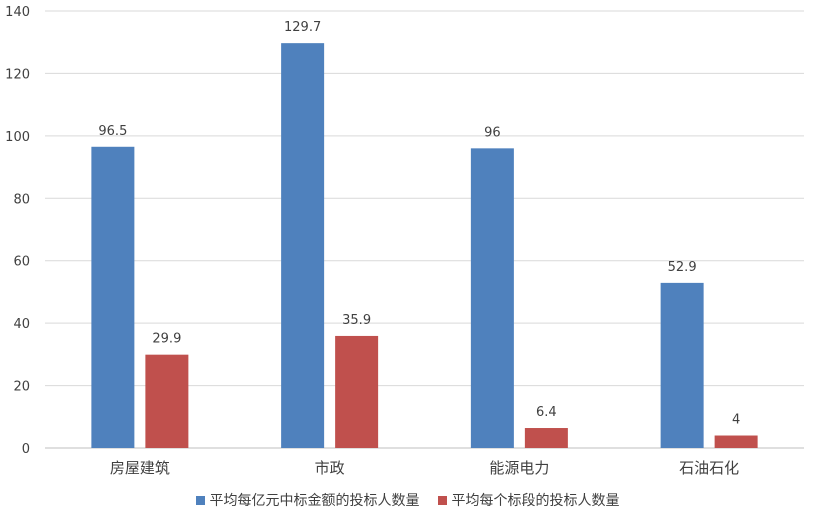 The width and height of the screenshot is (815, 514). I want to click on legend: 平均每亿元中标金额的投标人数量 平均每个标段的投标人数量, so click(407, 500).